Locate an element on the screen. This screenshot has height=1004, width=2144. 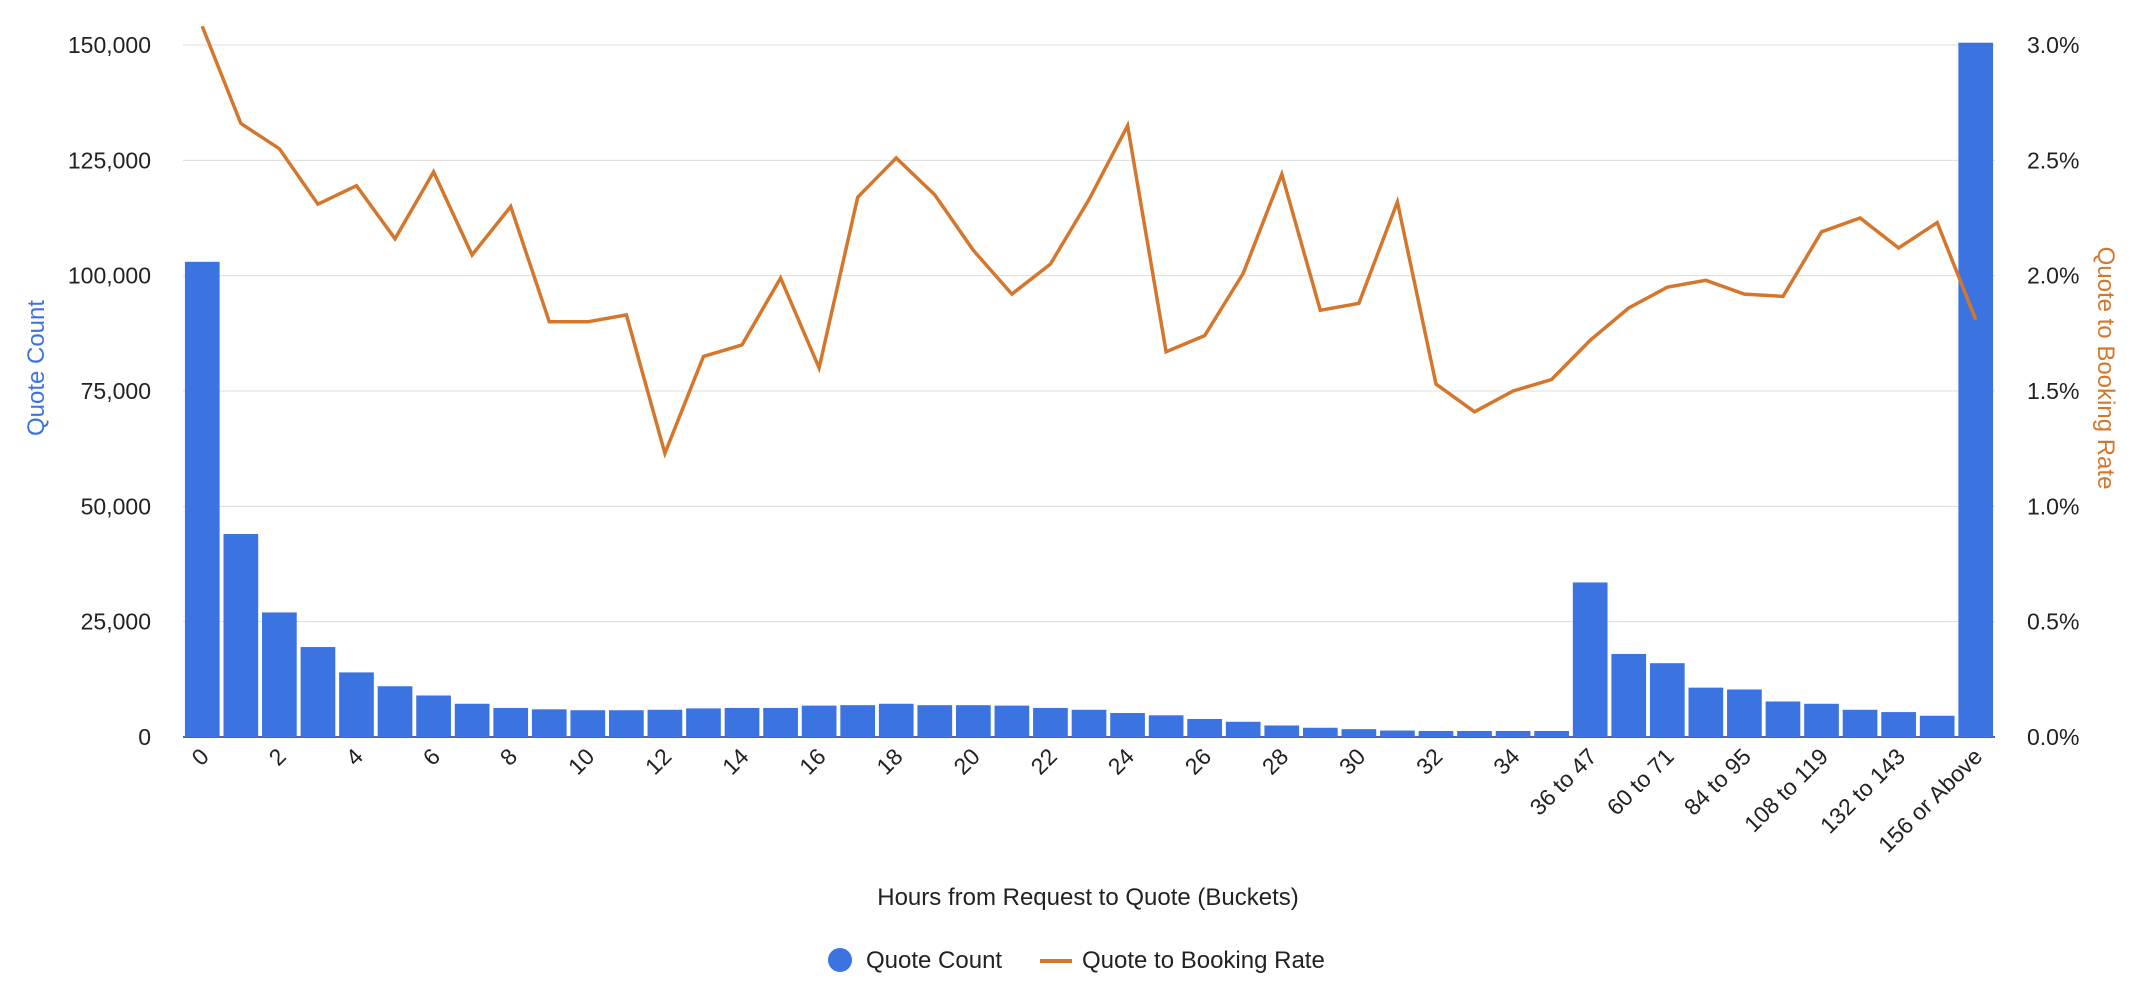
x-tick-label: 28 is located at coordinates (1275, 761).